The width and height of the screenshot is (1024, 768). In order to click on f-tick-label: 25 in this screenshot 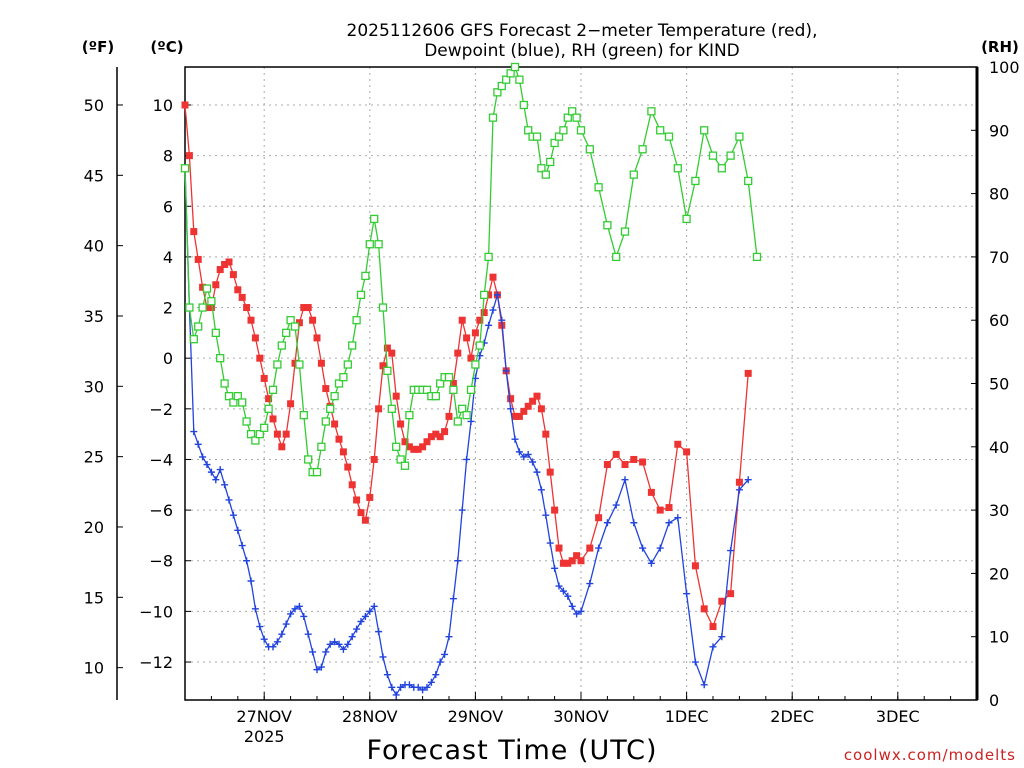, I will do `click(94, 457)`.